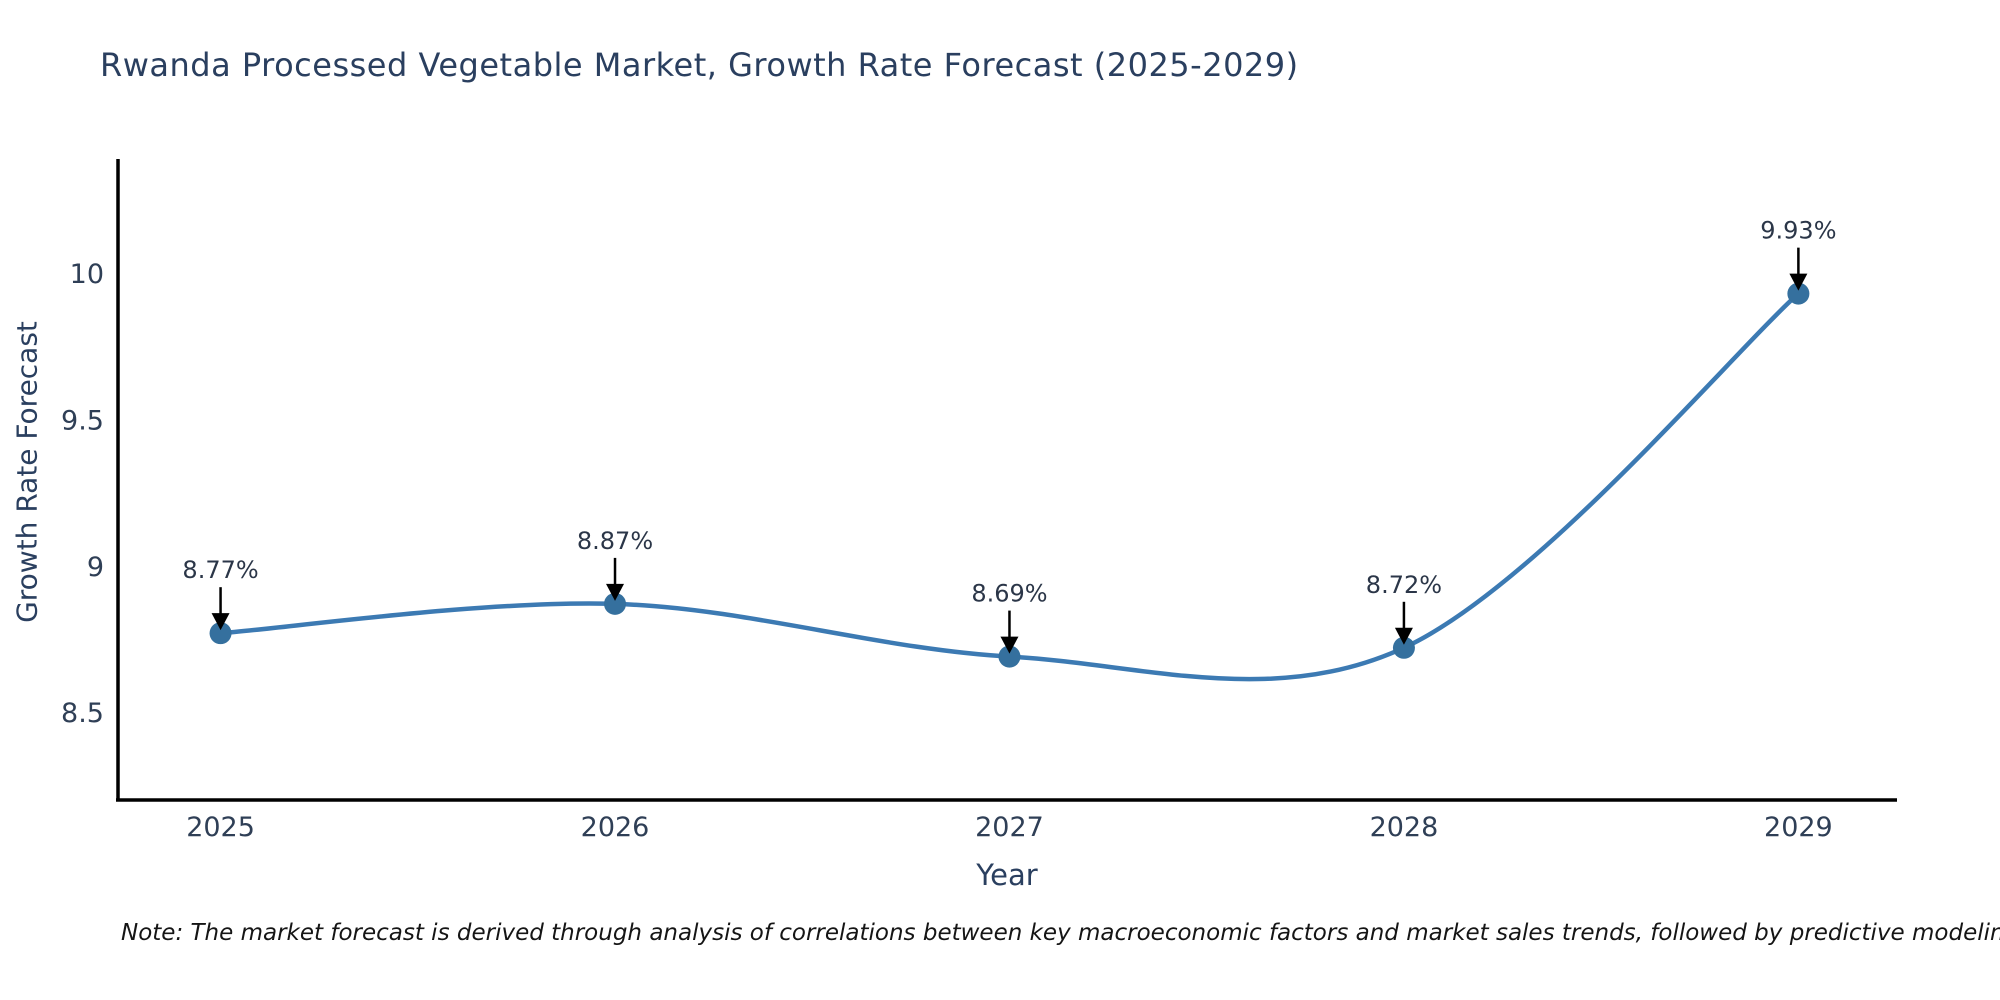  I want to click on y-tick-label: 8.5, so click(82, 713).